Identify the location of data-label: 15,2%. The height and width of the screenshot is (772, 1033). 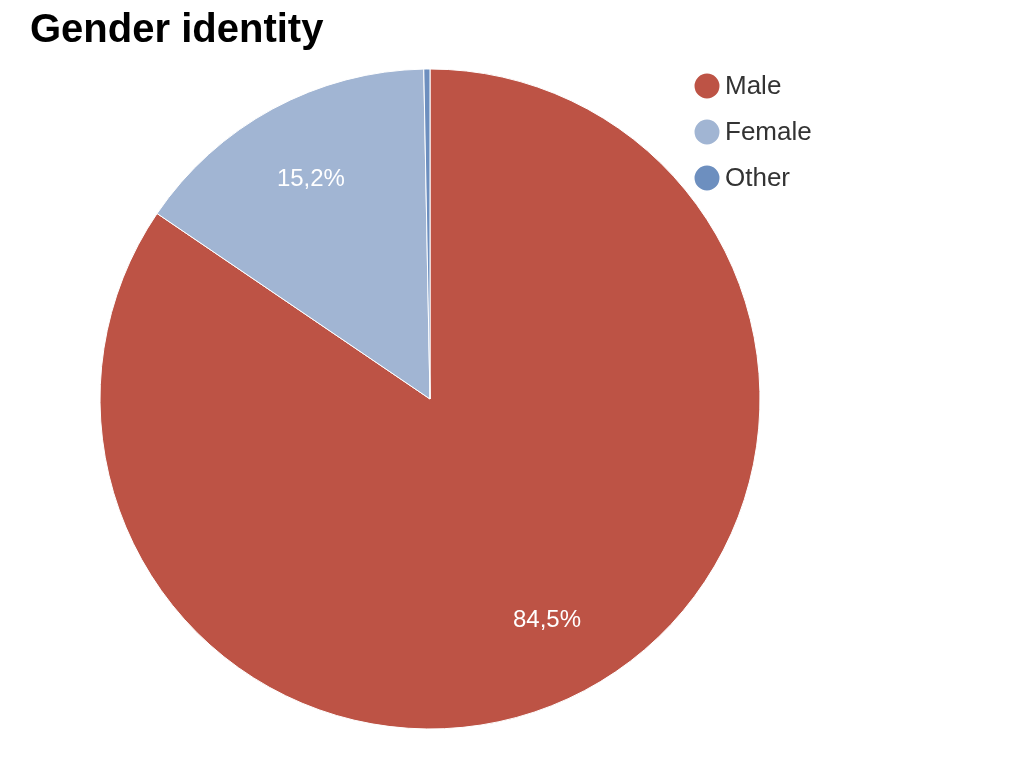
(310, 178).